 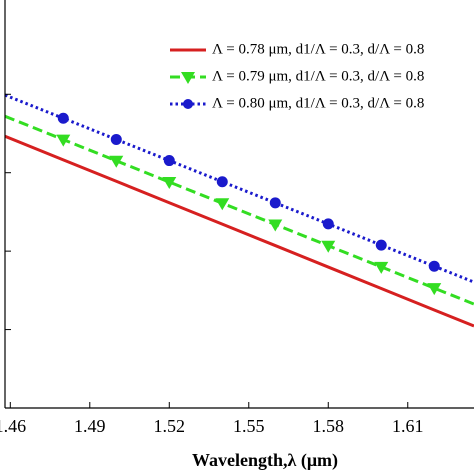 What do you see at coordinates (329, 426) in the screenshot?
I see `x-tick-label: 1.58` at bounding box center [329, 426].